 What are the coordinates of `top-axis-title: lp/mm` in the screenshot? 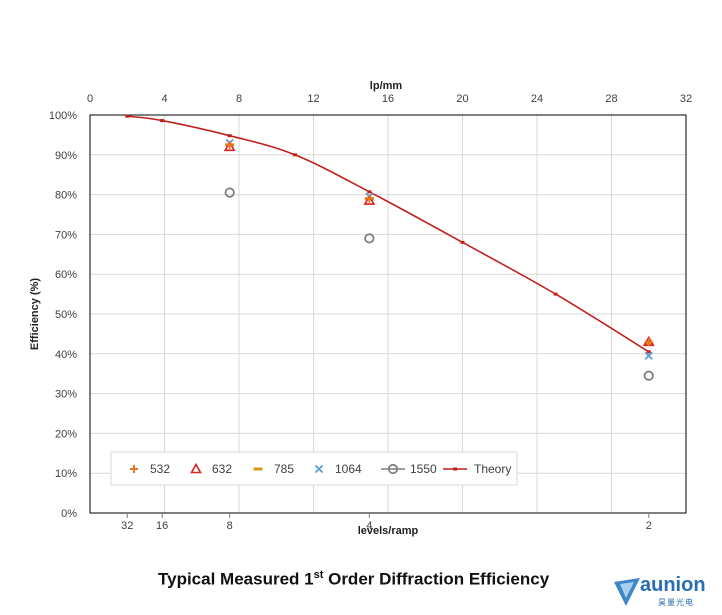 It's located at (386, 86).